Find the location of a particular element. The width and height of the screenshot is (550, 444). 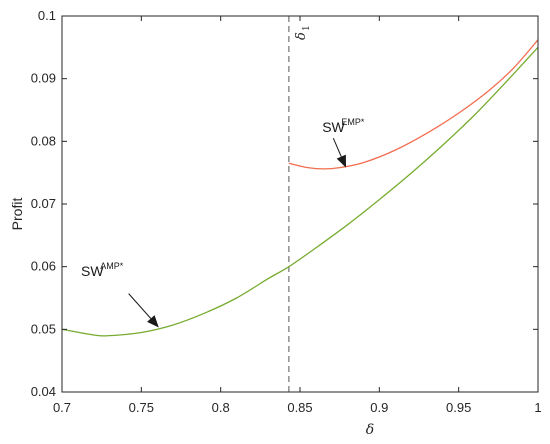

y-tick-label-6: 0.1 is located at coordinates (47, 15).